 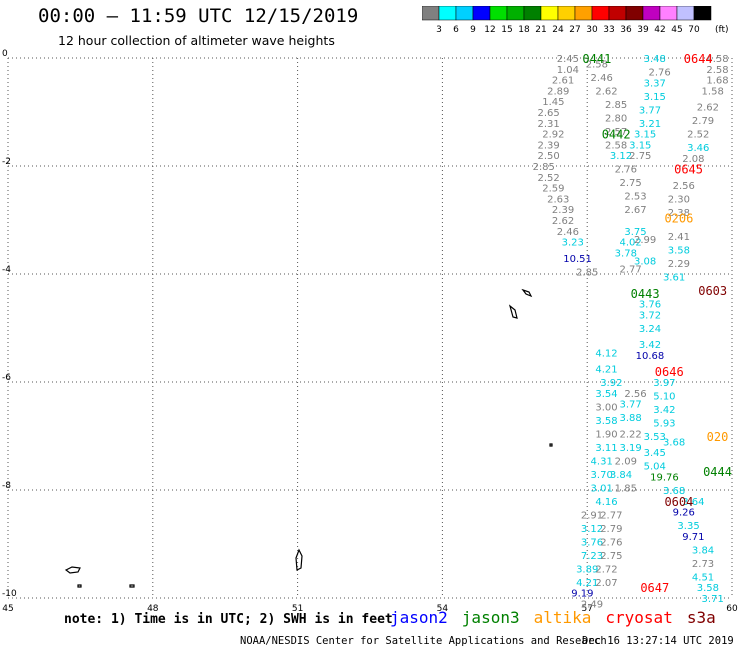 What do you see at coordinates (717, 59) in the screenshot?
I see `wave-height-value: 4.58` at bounding box center [717, 59].